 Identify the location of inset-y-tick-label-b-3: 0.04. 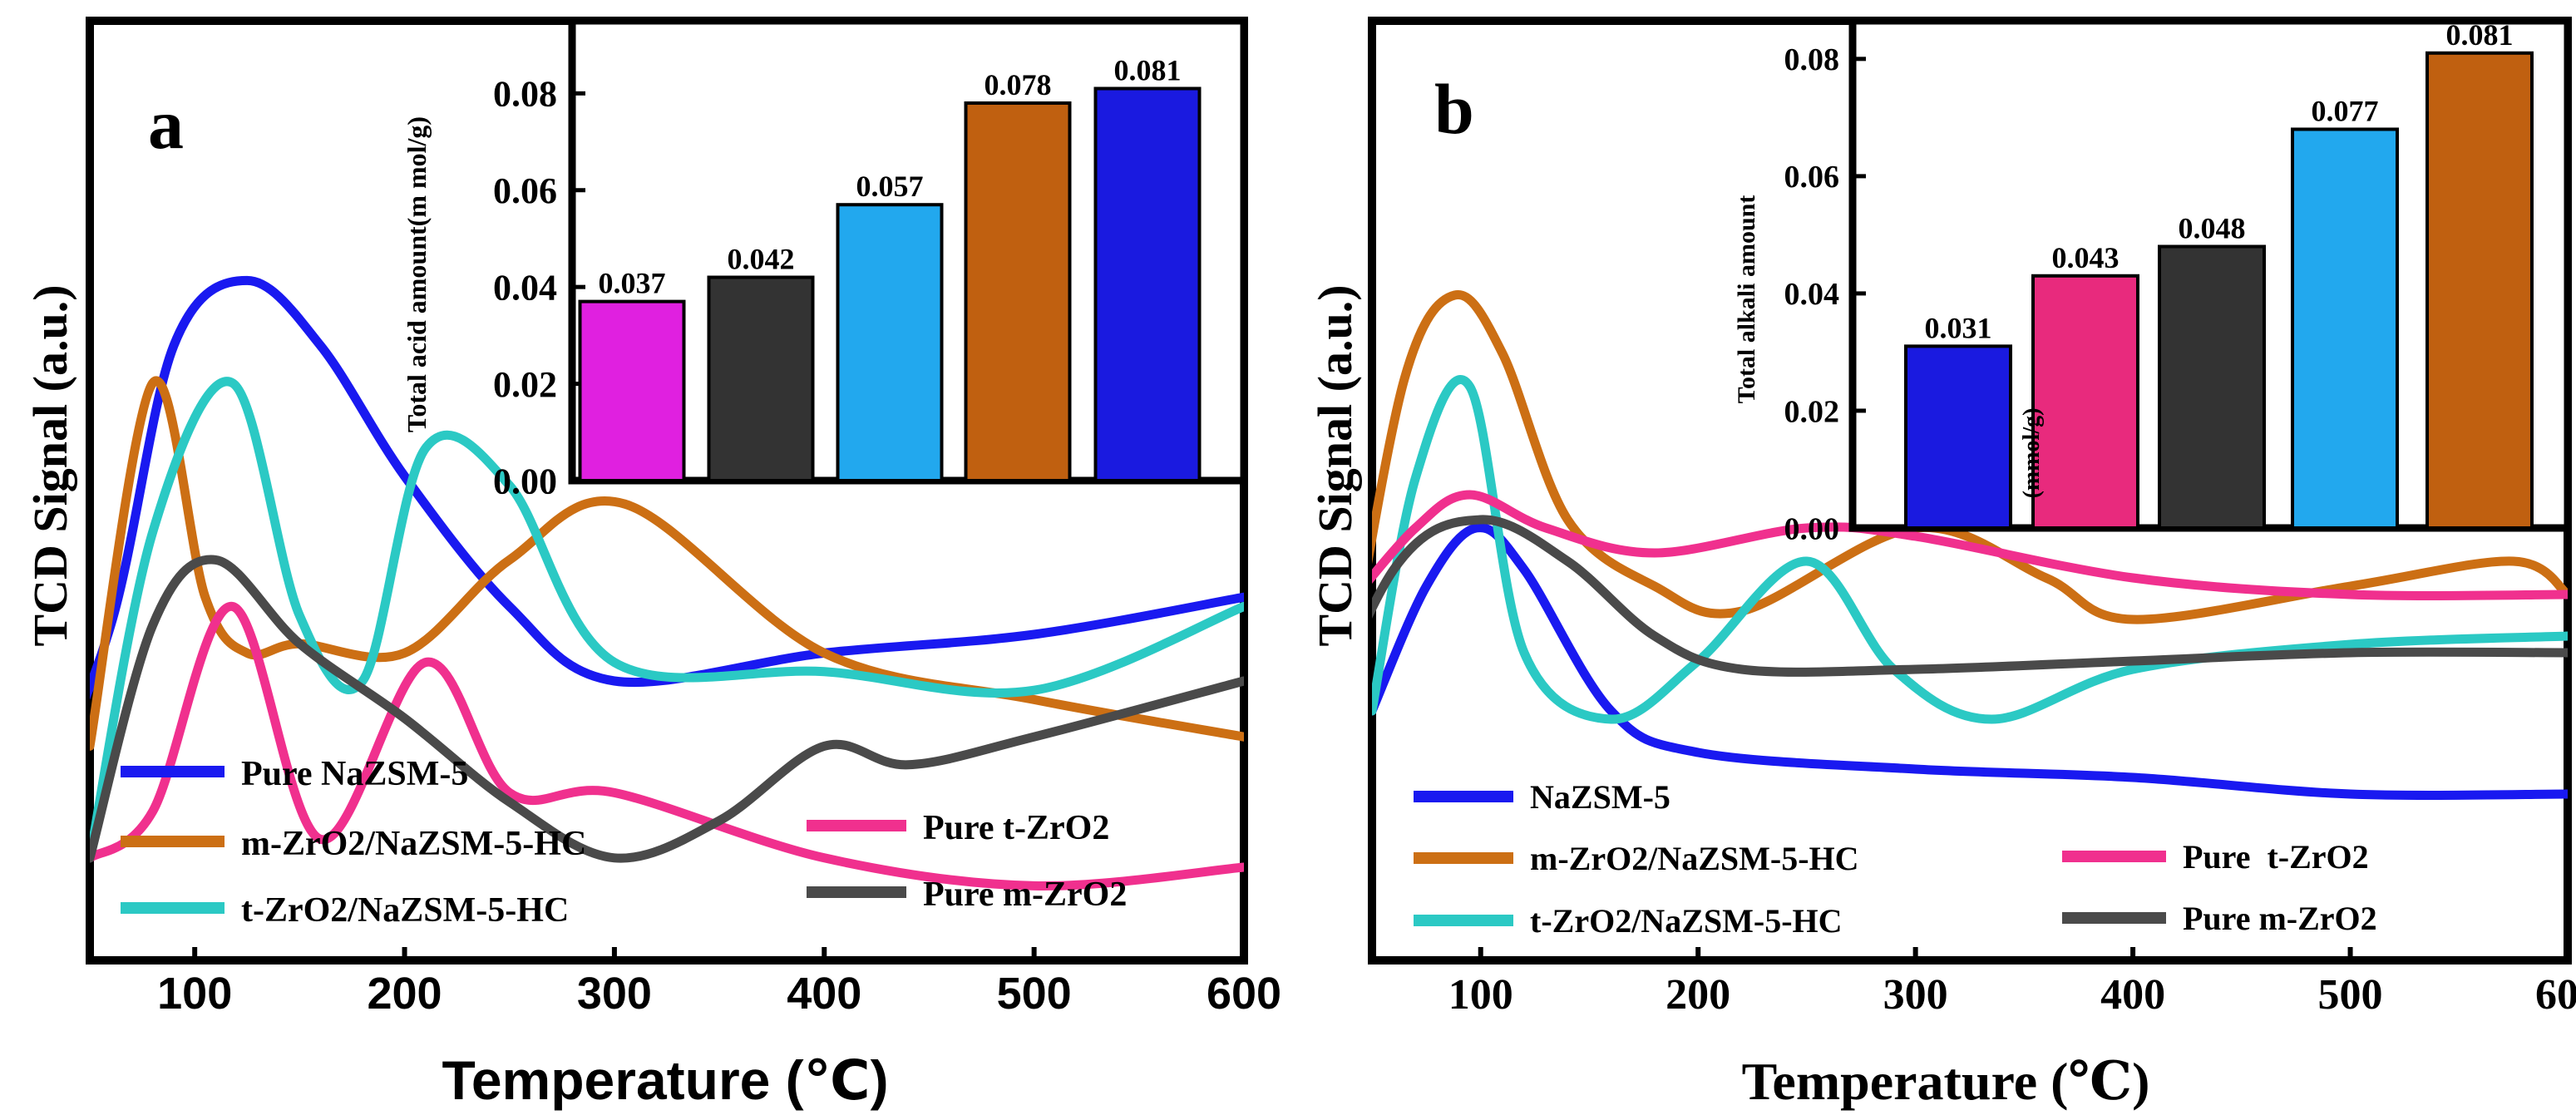
(1812, 294).